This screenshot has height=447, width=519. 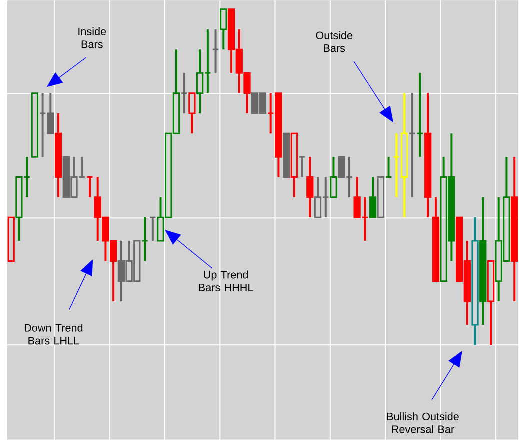 I want to click on annotation: Up Trend Bars HHHL, so click(x=226, y=281).